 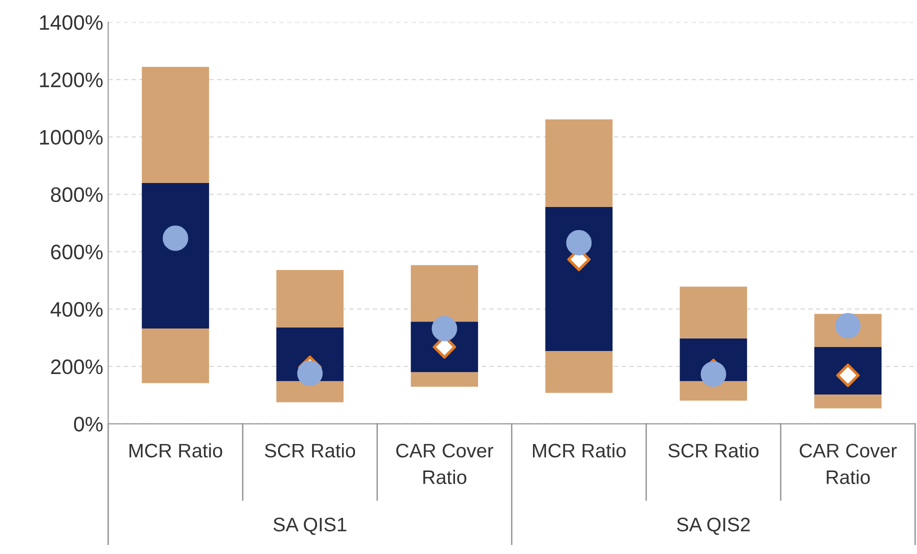 What do you see at coordinates (713, 526) in the screenshot?
I see `text: SA QIS2` at bounding box center [713, 526].